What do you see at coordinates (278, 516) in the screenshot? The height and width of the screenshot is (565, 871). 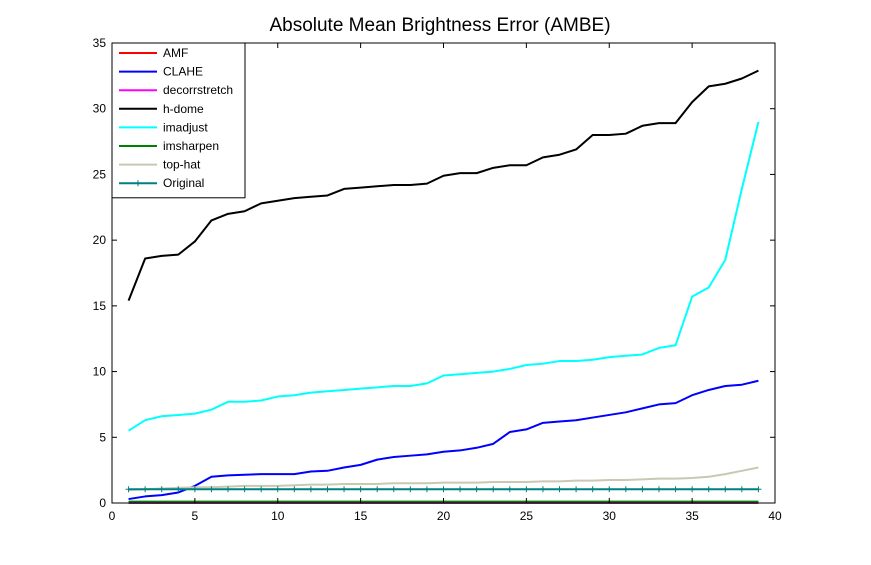 I see `x-tick-label: 10` at bounding box center [278, 516].